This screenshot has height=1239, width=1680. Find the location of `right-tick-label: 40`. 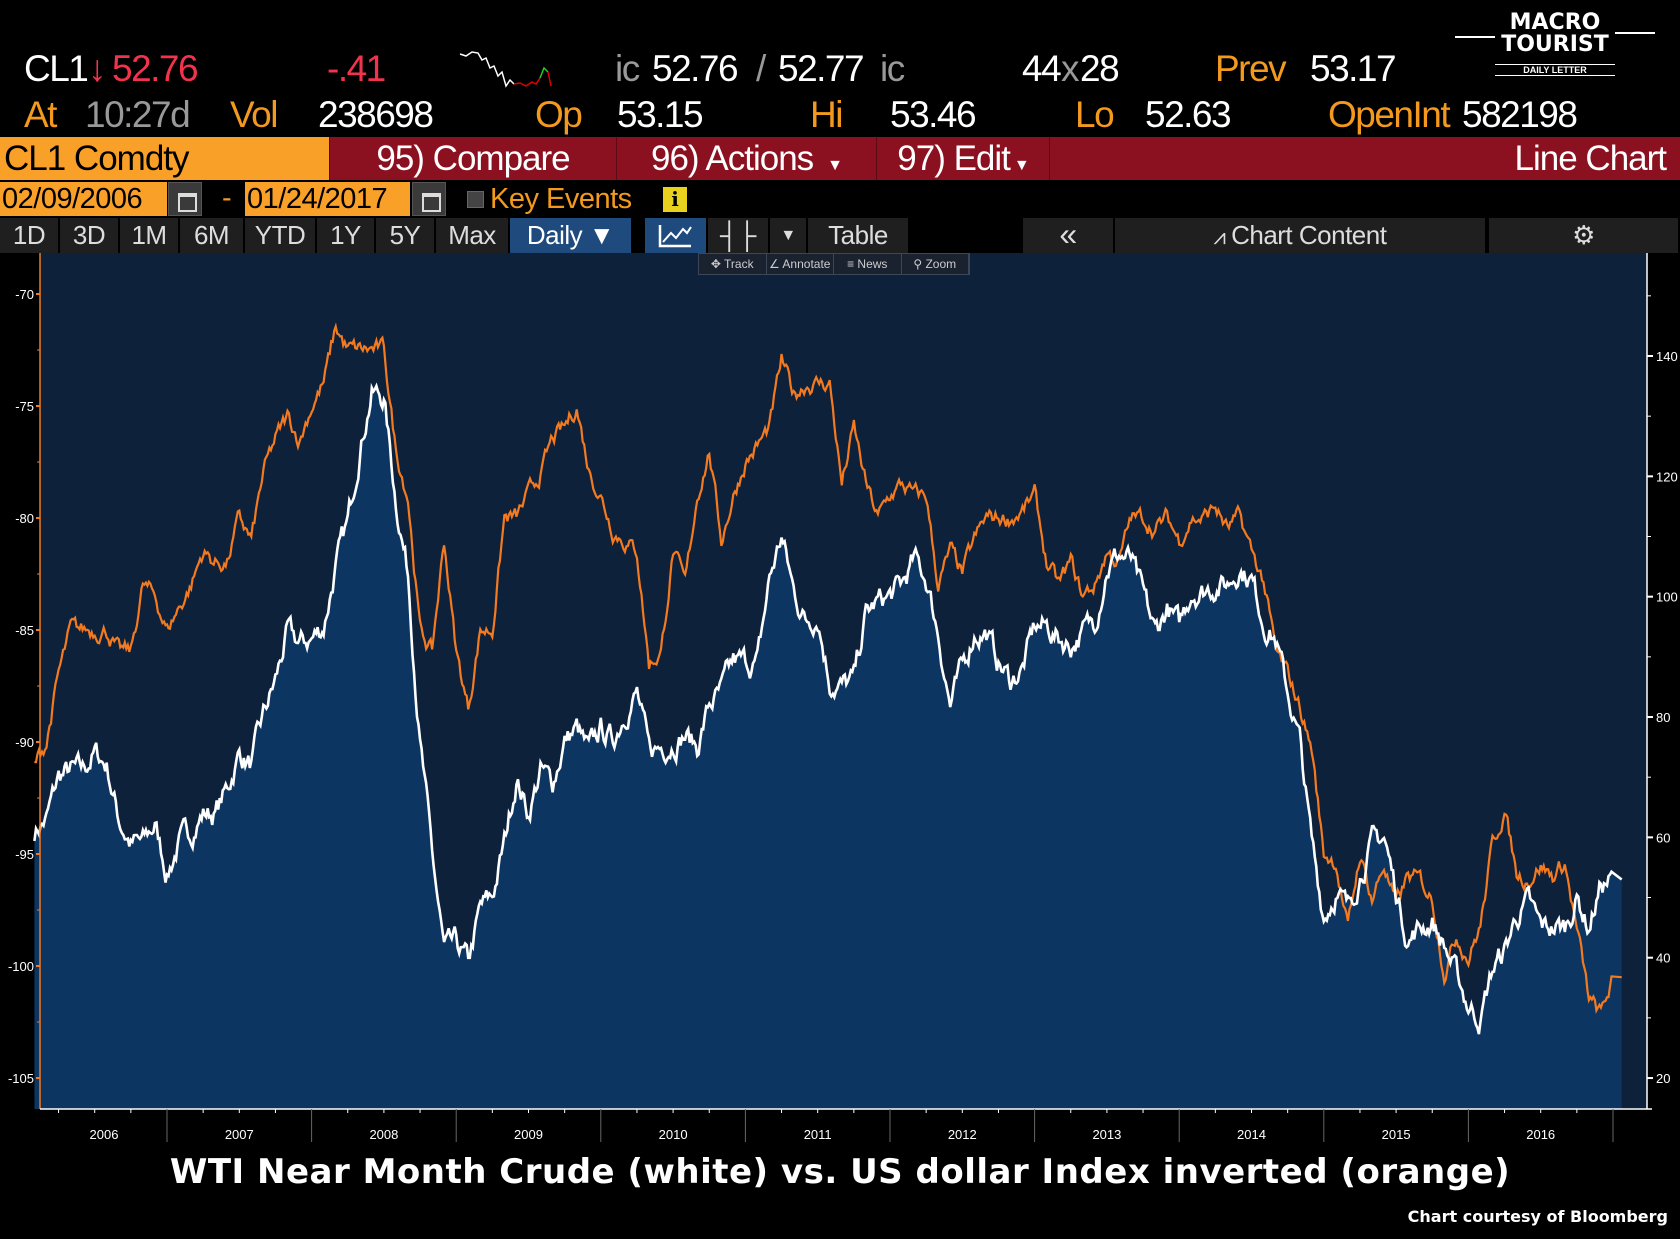

right-tick-label: 40 is located at coordinates (1663, 958).